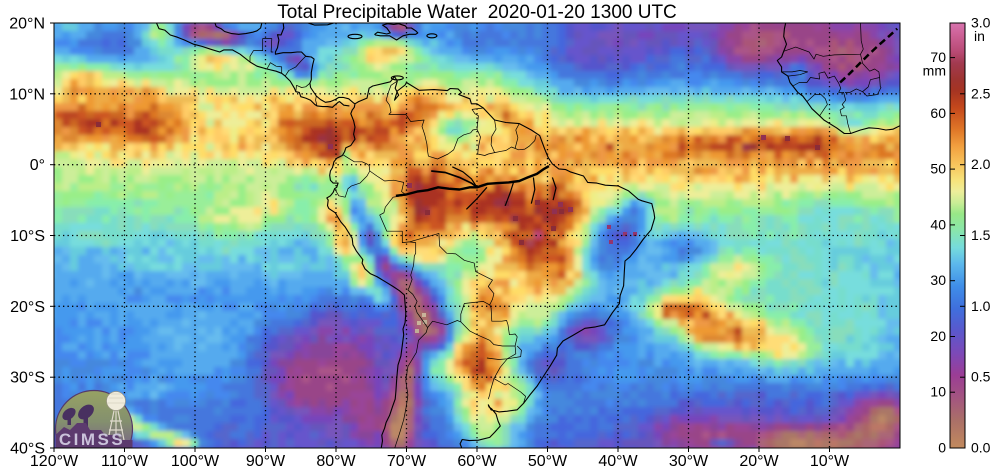 This screenshot has height=470, width=1000. What do you see at coordinates (27, 307) in the screenshot?
I see `svg-text: 20°S` at bounding box center [27, 307].